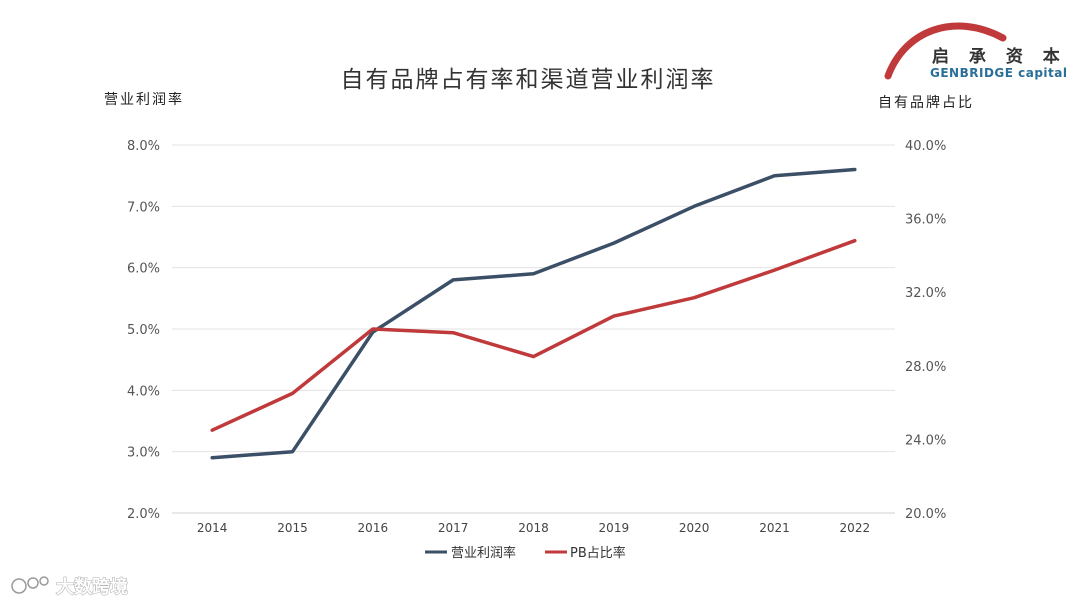  I want to click on y-left-tick-label: 4.0%, so click(143, 391).